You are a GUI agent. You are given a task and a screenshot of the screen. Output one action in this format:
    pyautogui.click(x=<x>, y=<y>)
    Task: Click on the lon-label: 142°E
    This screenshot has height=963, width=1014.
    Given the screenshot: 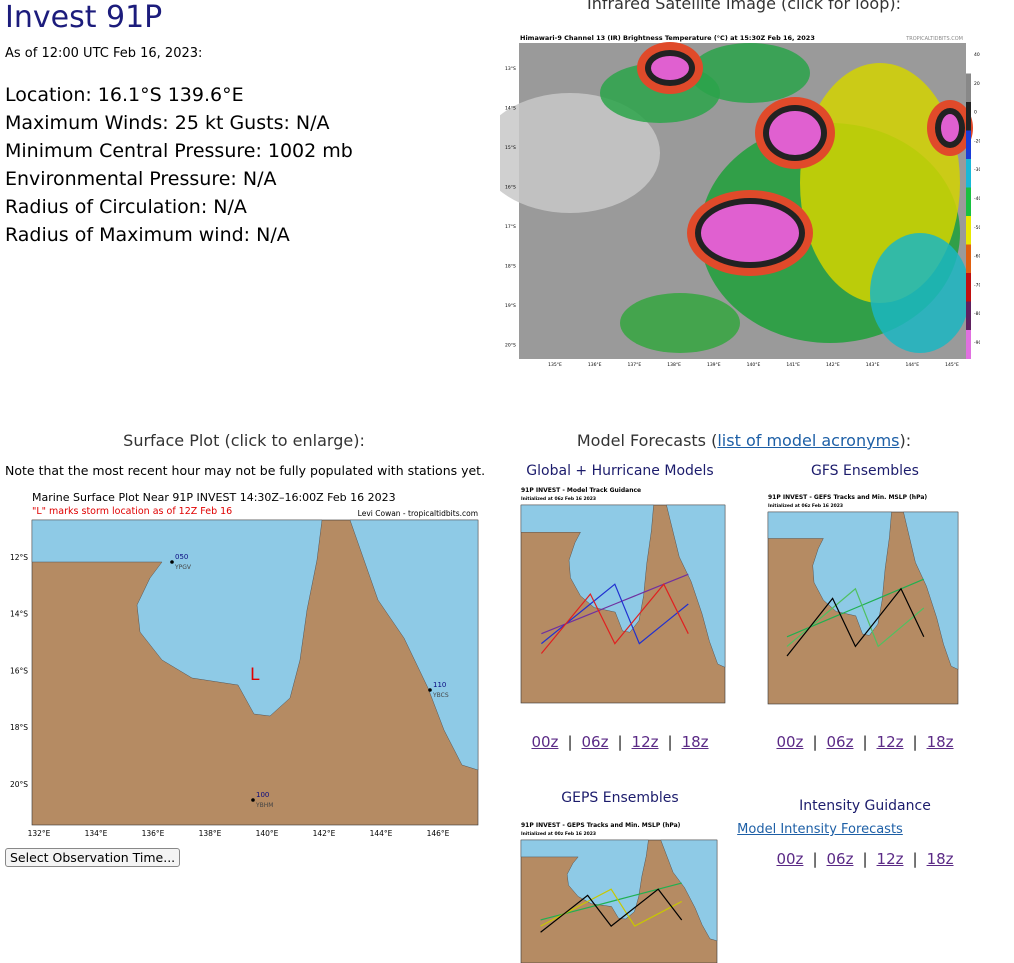 What is the action you would take?
    pyautogui.click(x=324, y=833)
    